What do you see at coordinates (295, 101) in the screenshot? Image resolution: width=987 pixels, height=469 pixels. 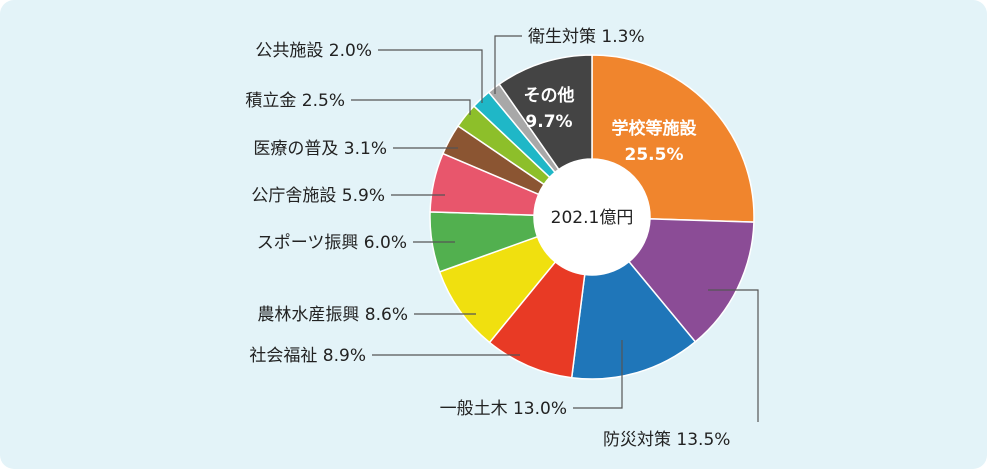 I see `slice-label: 積立金 2.5%` at bounding box center [295, 101].